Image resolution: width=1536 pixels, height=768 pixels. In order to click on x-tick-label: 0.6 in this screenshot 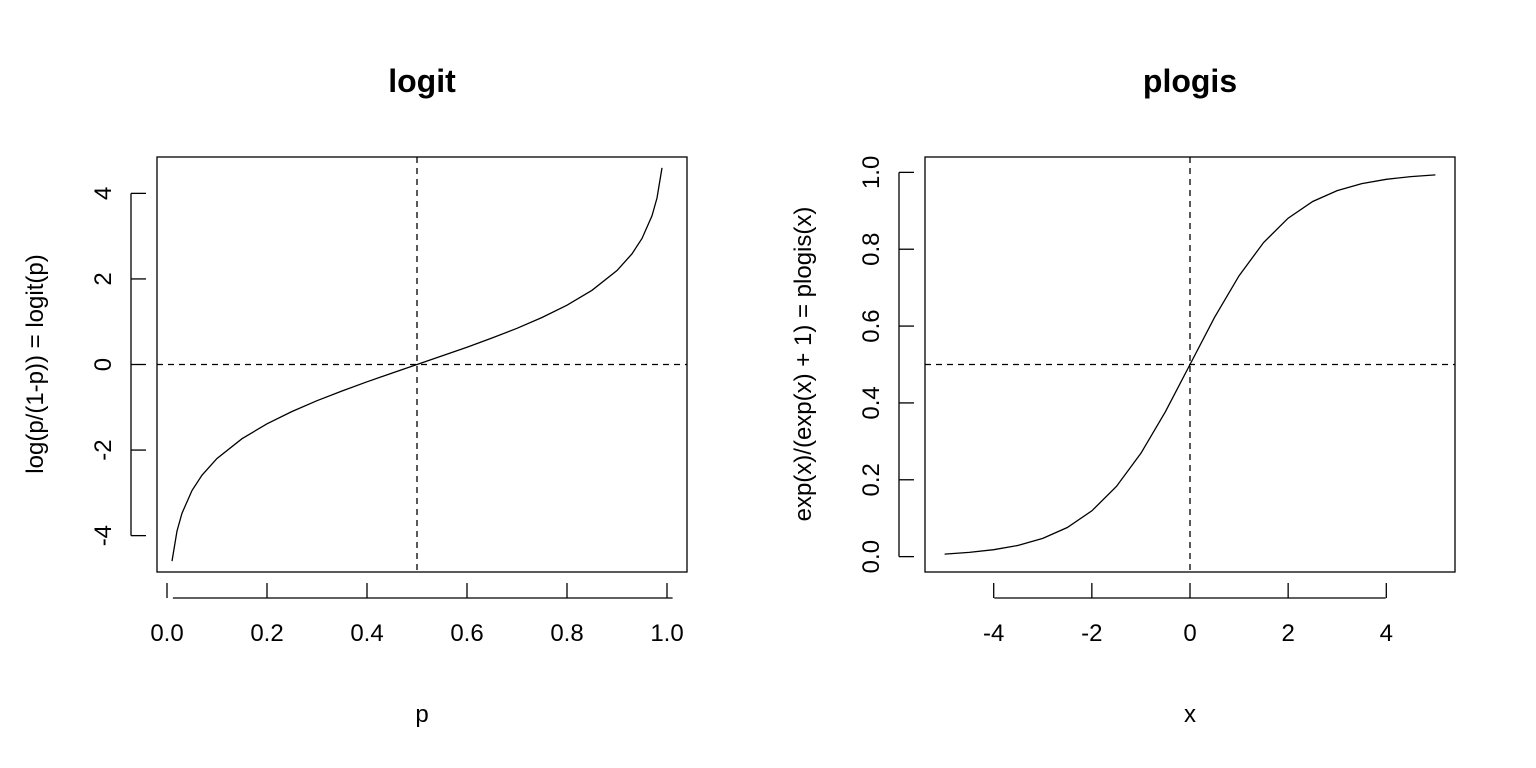, I will do `click(466, 633)`.